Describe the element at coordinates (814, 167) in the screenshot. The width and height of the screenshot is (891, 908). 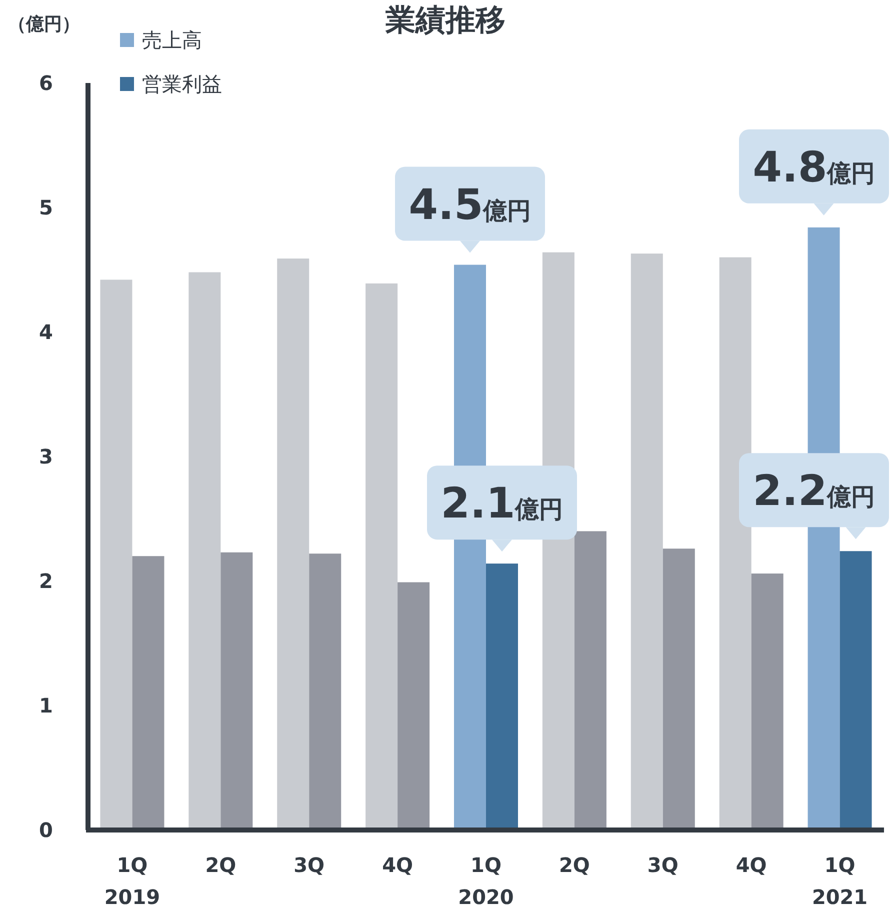
I see `data-label: 4.8億円` at that location.